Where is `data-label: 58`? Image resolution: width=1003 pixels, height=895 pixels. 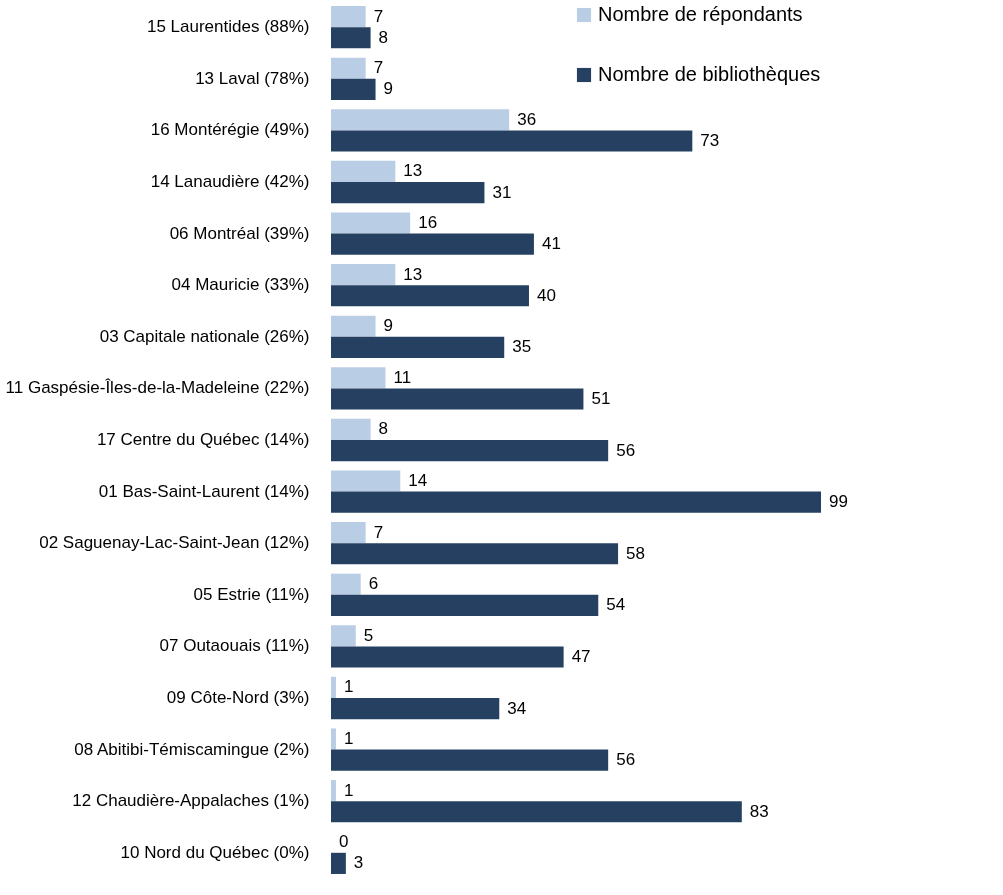 data-label: 58 is located at coordinates (635, 553).